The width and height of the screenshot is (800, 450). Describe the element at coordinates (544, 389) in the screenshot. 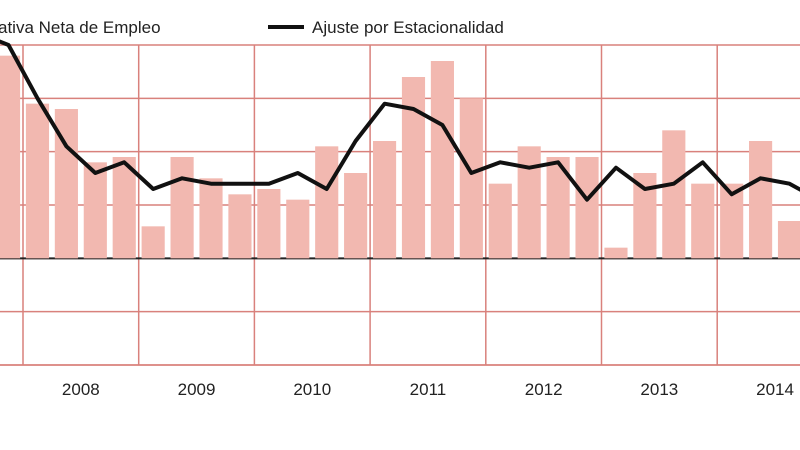

I see `x-tick-label: 2012` at that location.